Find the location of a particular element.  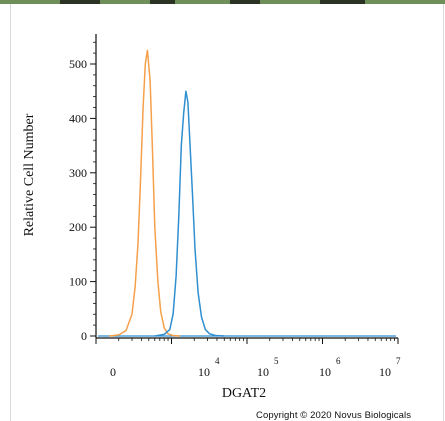

x-tick-label: 10 7 is located at coordinates (390, 367).